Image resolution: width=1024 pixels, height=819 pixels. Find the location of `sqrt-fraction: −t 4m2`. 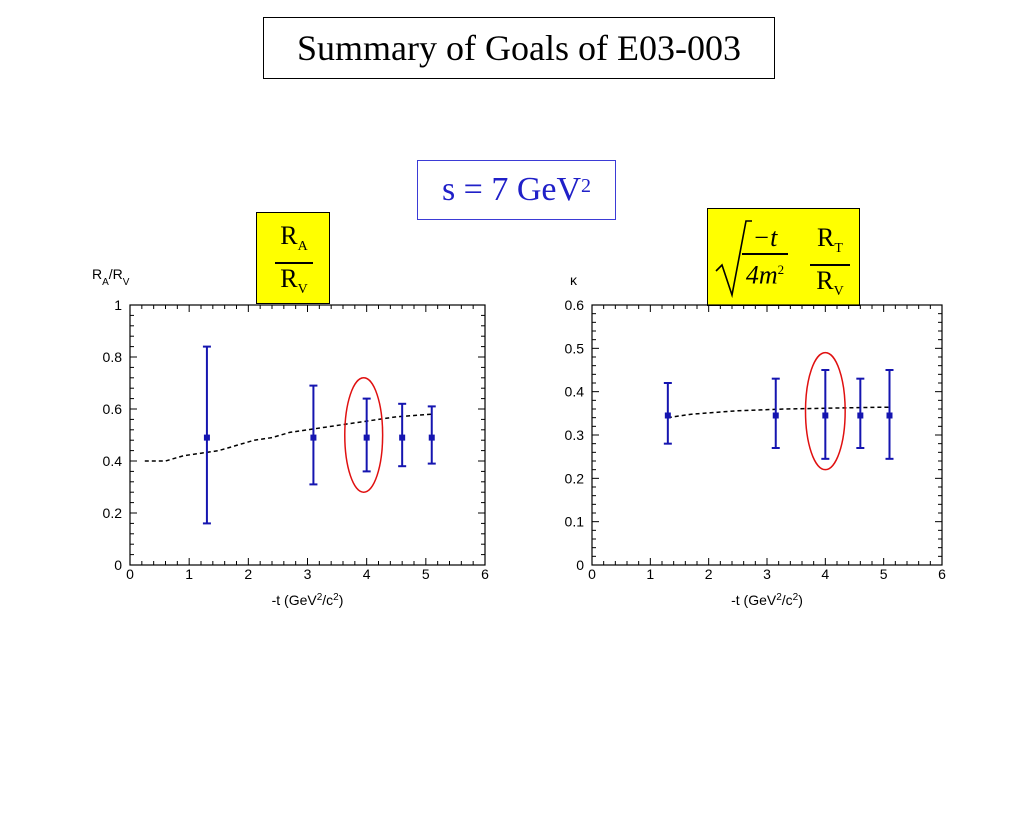

sqrt-fraction: −t 4m2 is located at coordinates (765, 256).